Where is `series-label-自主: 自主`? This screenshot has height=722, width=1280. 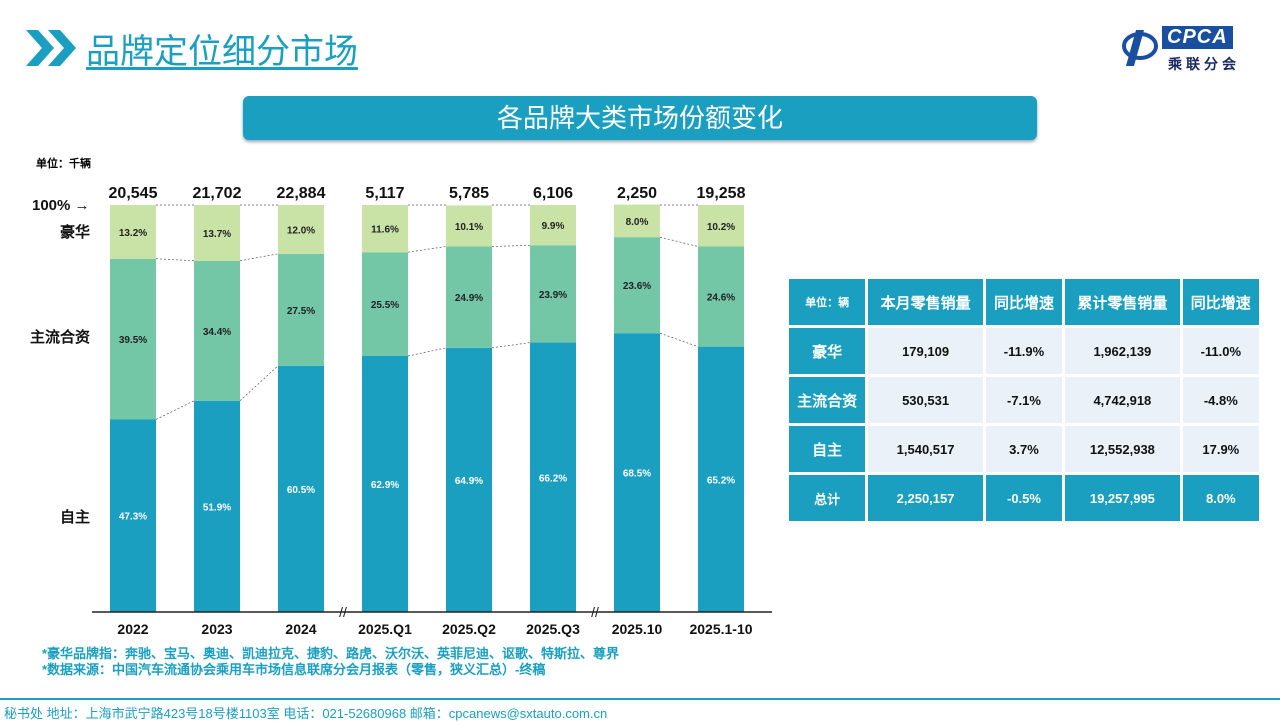
series-label-自主: 自主 is located at coordinates (75, 517).